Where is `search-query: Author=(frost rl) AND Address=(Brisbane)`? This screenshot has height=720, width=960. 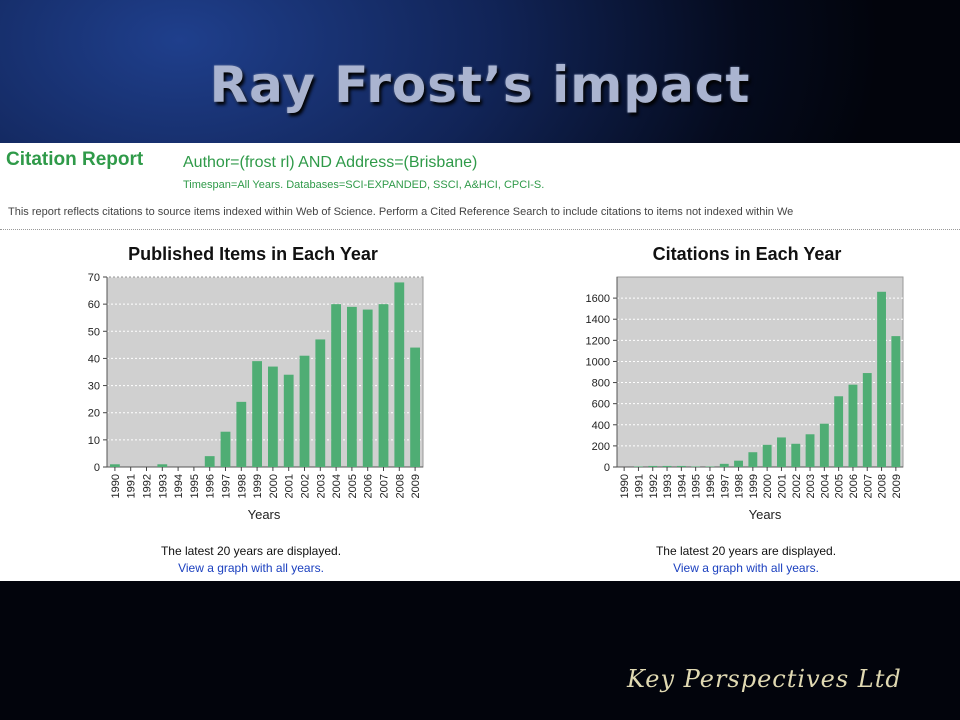
search-query: Author=(frost rl) AND Address=(Brisbane) is located at coordinates (330, 162).